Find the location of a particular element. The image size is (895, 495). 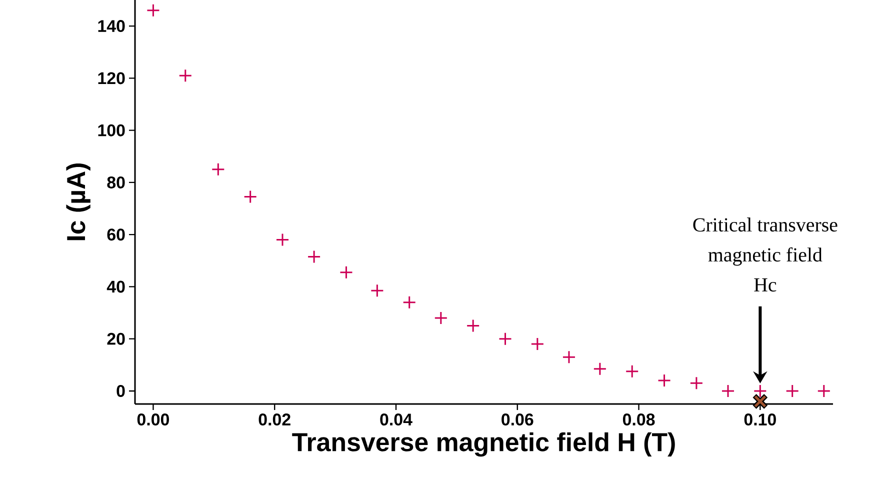

annotation: magnetic field is located at coordinates (765, 256).